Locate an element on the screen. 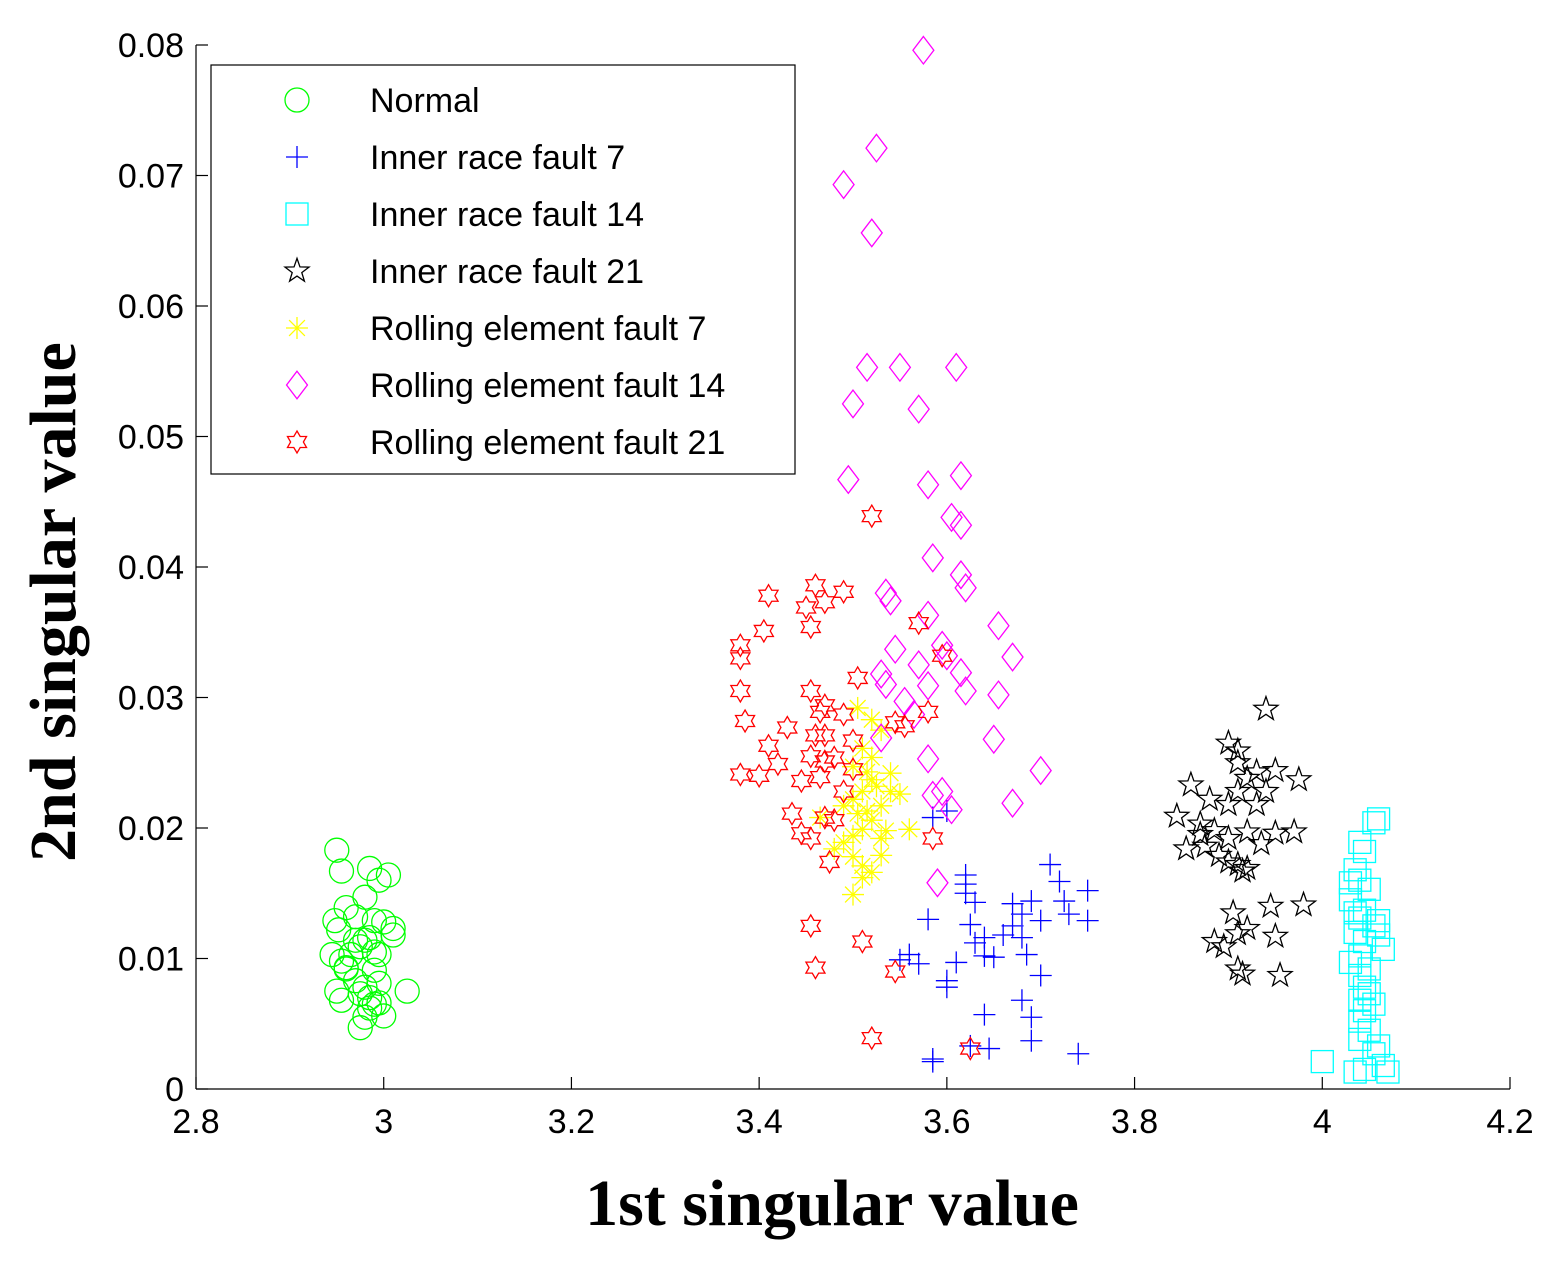 This screenshot has height=1268, width=1566. legend-entry-label: Normal is located at coordinates (425, 101).